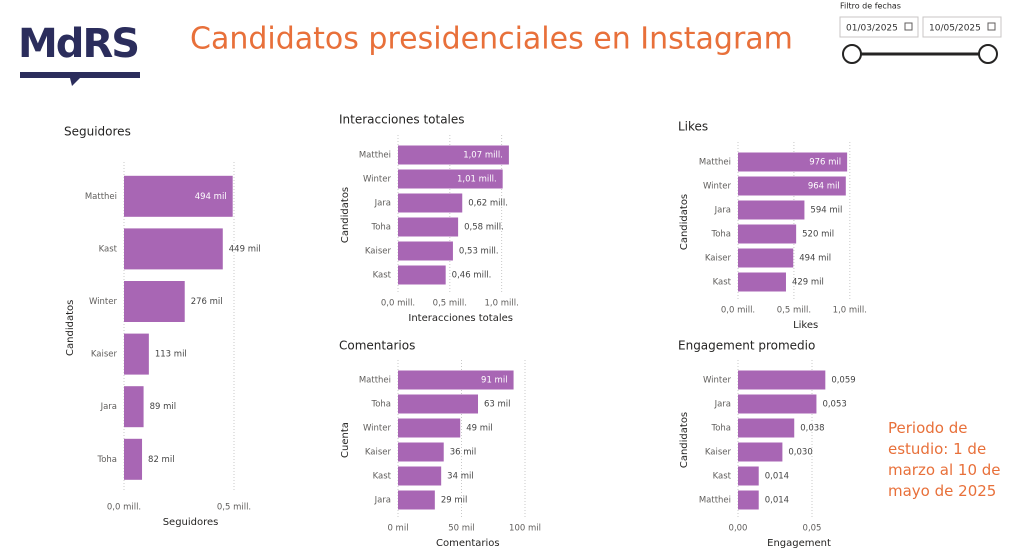 The image size is (1024, 549). I want to click on value-label: 1,01 mill., so click(477, 180).